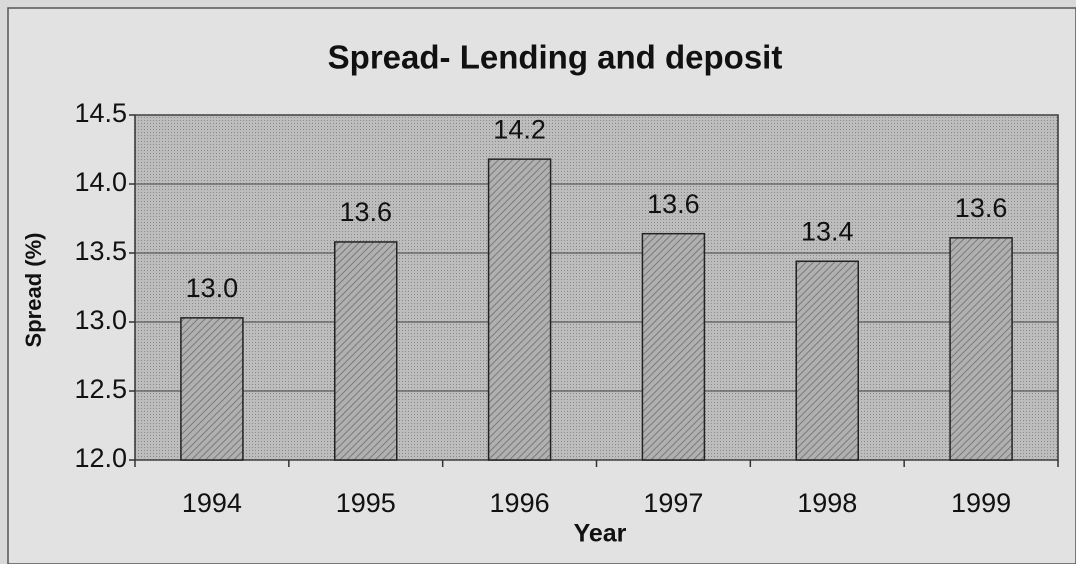  Describe the element at coordinates (600, 534) in the screenshot. I see `x-axis-label: Year` at that location.